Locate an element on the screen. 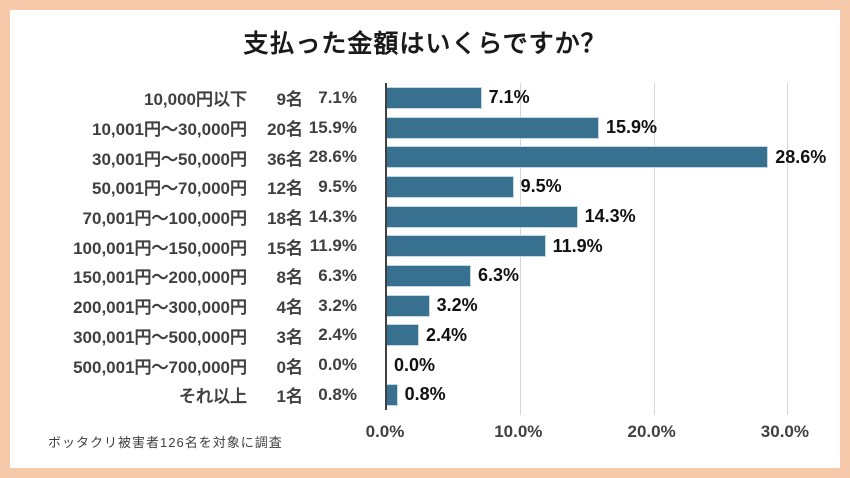  category-row: 100,001円～150,000円 15名 11.9% is located at coordinates (183, 246).